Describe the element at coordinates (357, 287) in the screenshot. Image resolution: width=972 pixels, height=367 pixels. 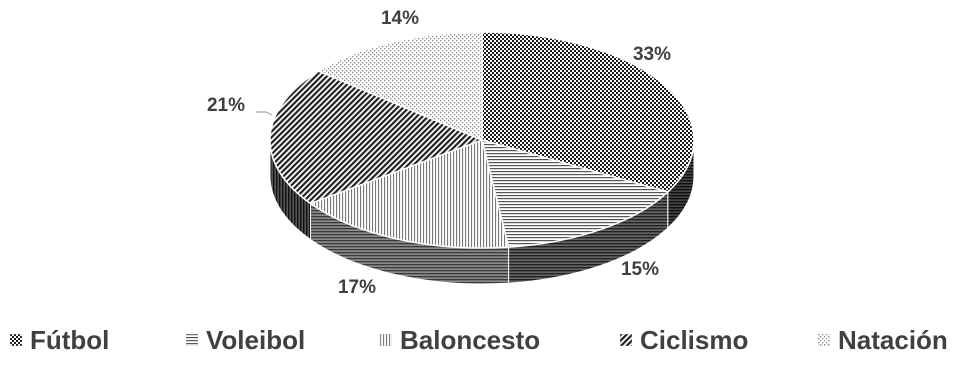
I see `data-label-baloncesto: 17%` at that location.